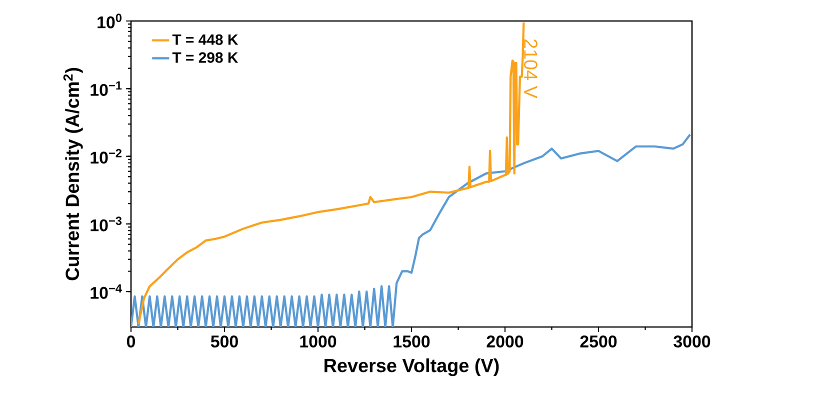 This screenshot has height=397, width=828. Describe the element at coordinates (505, 342) in the screenshot. I see `x-tick-label: 2000` at that location.